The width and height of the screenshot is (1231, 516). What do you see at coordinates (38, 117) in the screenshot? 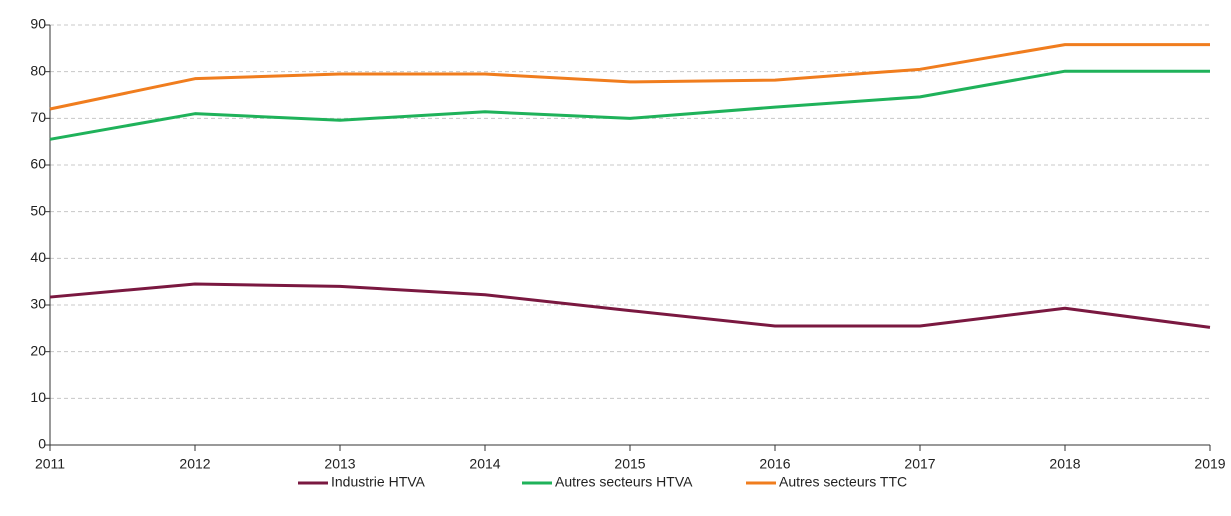
I see `y-tick-label: 70` at bounding box center [38, 117].